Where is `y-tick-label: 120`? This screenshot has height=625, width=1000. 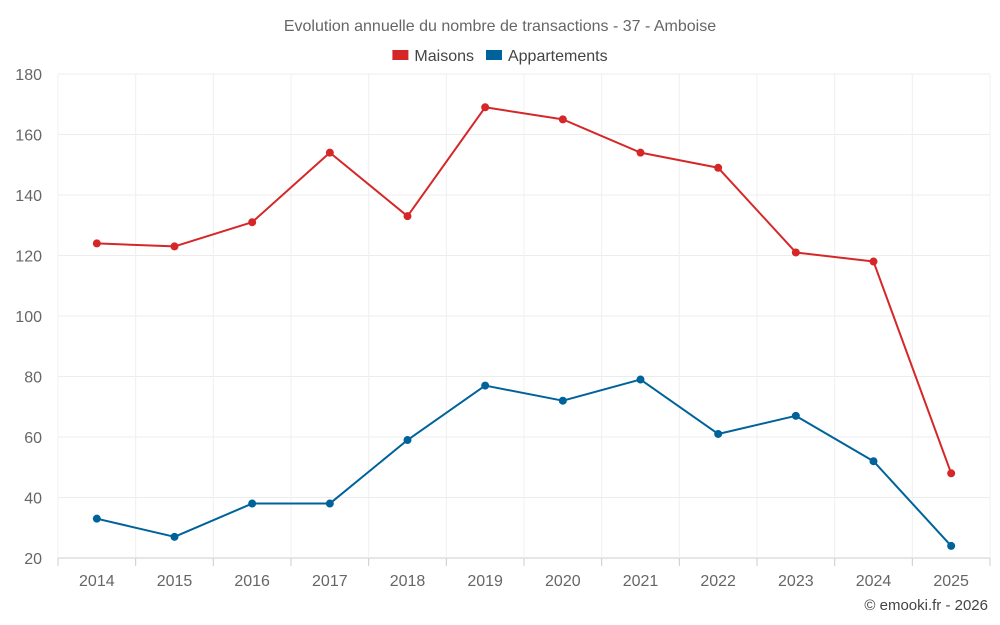 y-tick-label: 120 is located at coordinates (28, 257).